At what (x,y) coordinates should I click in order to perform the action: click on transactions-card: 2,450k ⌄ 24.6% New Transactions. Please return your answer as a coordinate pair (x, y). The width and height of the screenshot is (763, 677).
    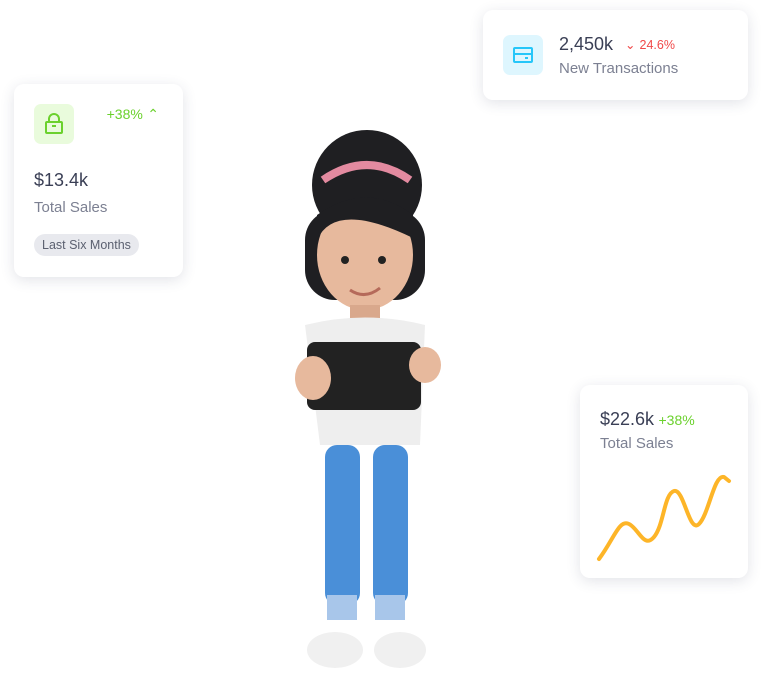
    Looking at the image, I should click on (615, 55).